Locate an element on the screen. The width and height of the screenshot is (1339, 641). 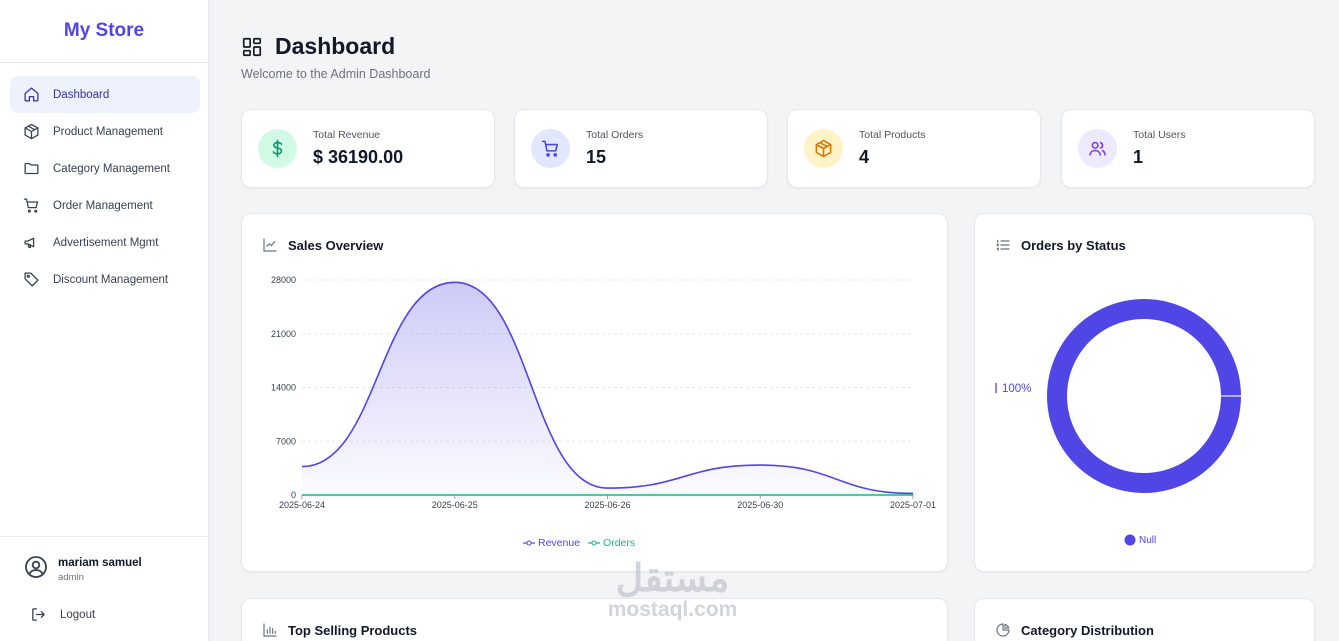
sidebar-footer: mariam samuel admin Logout is located at coordinates (104, 588).